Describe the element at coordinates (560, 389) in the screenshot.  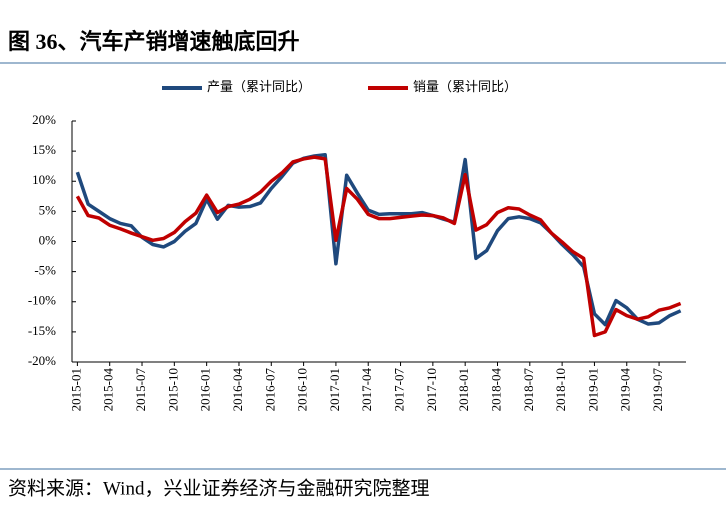
I see `x-tick-label: 2018-10` at that location.